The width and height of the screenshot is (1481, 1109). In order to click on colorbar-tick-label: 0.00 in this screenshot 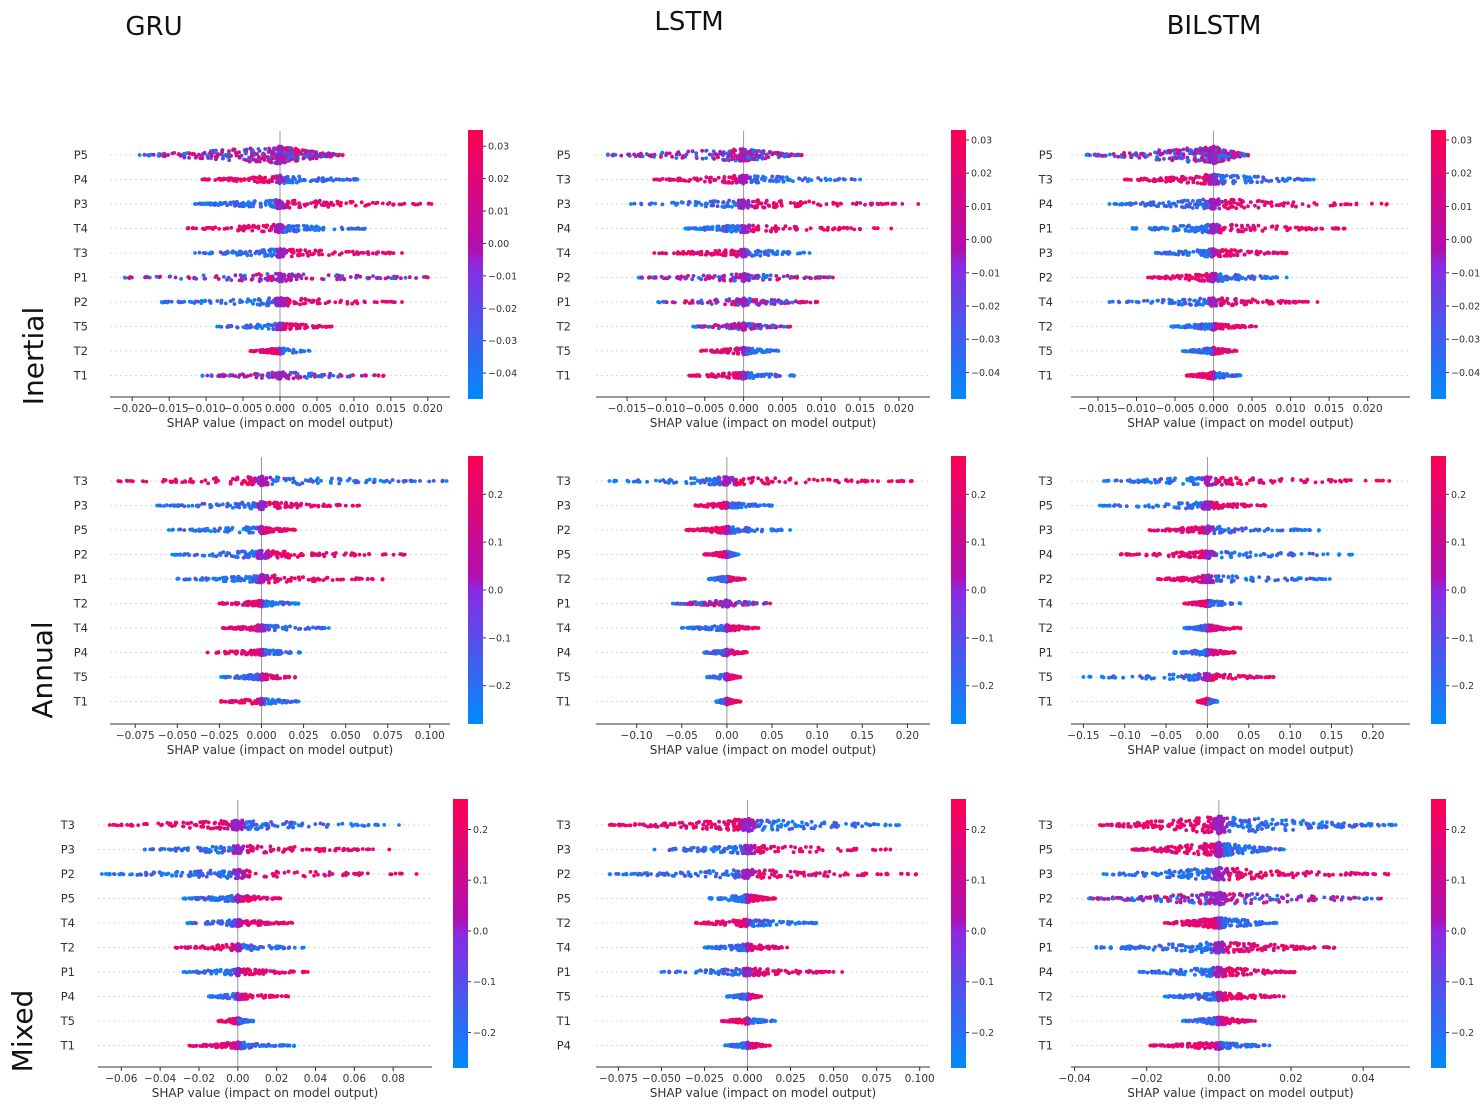, I will do `click(498, 244)`.